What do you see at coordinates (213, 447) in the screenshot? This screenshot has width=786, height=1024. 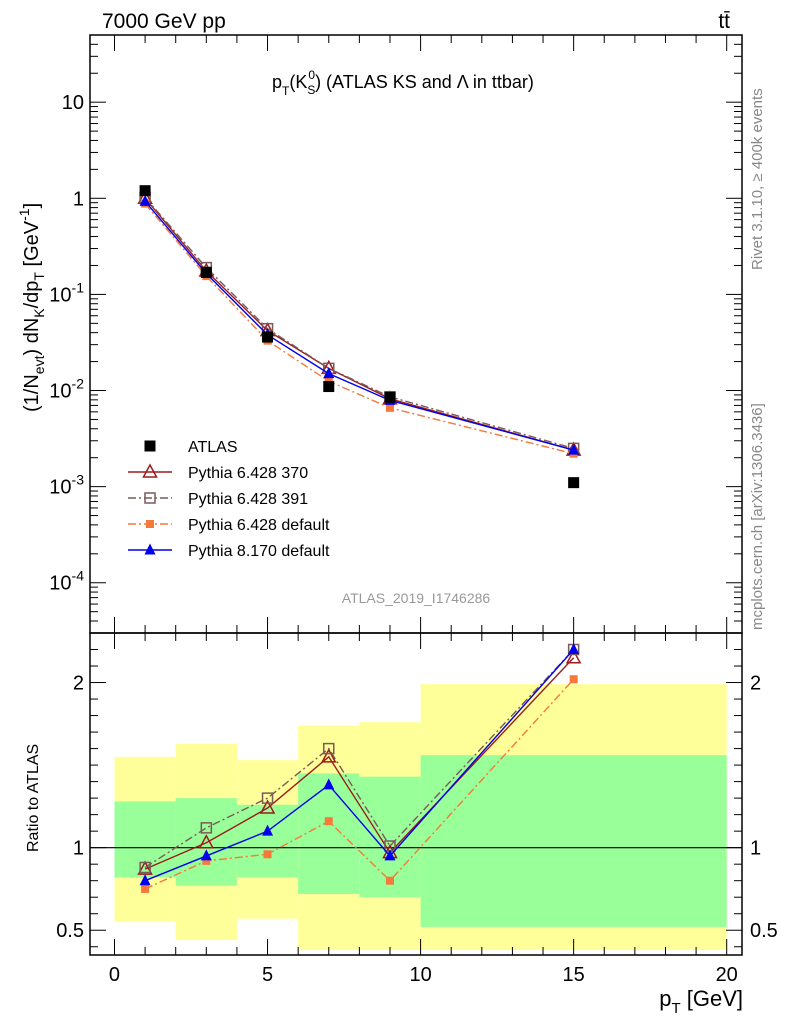 I see `legend-label: ATLAS` at bounding box center [213, 447].